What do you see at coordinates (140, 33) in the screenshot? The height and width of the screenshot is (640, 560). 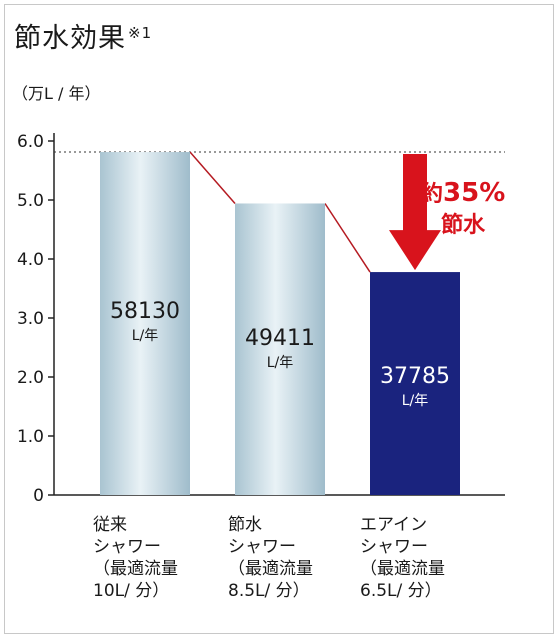 I see `title-note: ※1` at bounding box center [140, 33].